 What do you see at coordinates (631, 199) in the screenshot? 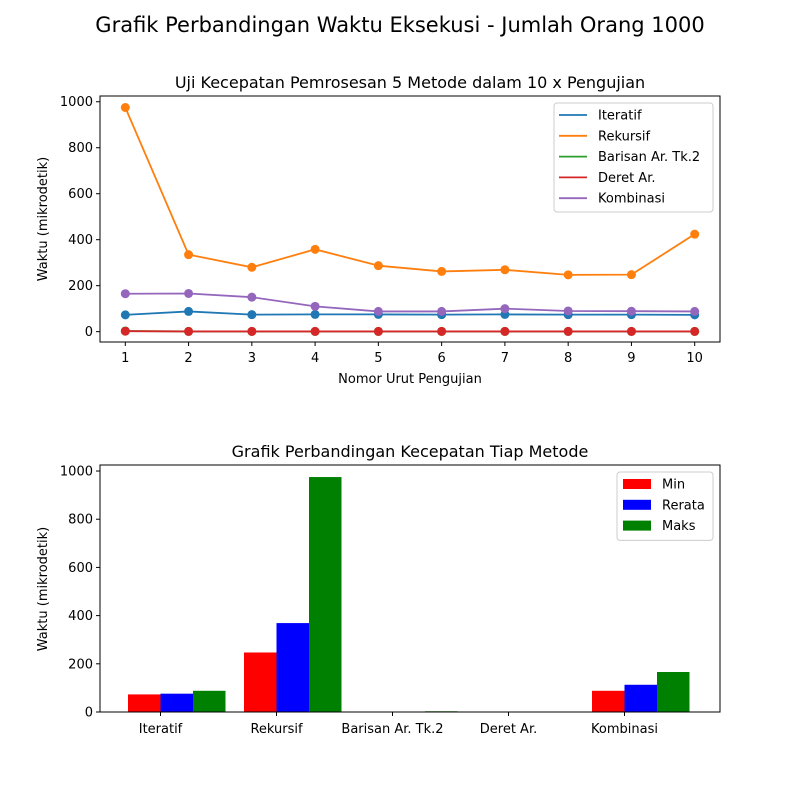
I see `legend-label: Kombinasi` at bounding box center [631, 199].